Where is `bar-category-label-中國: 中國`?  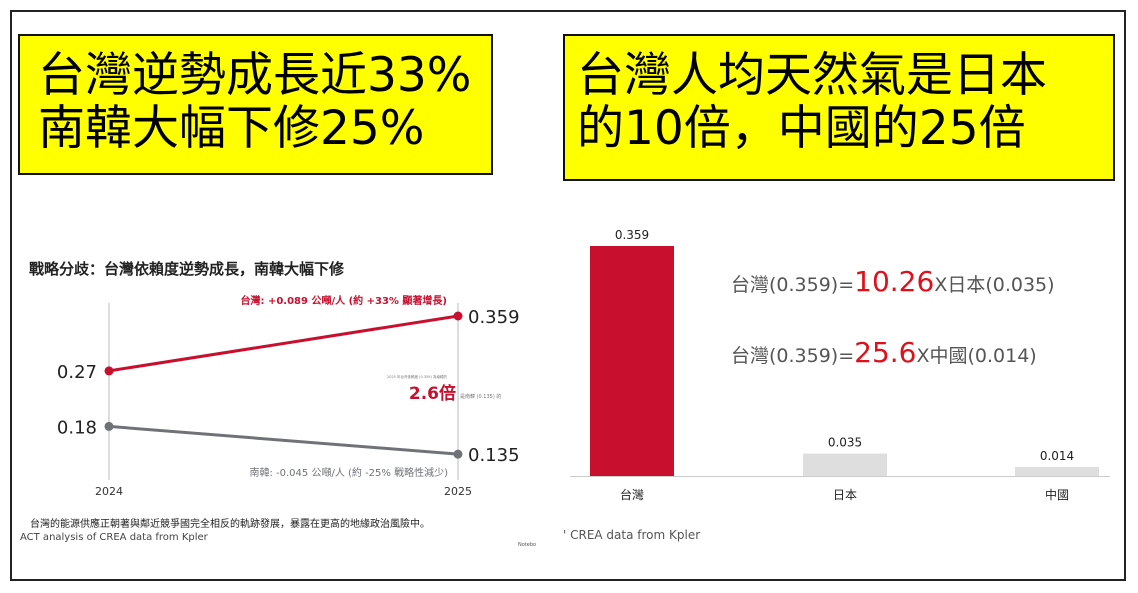 bar-category-label-中國: 中國 is located at coordinates (1057, 494).